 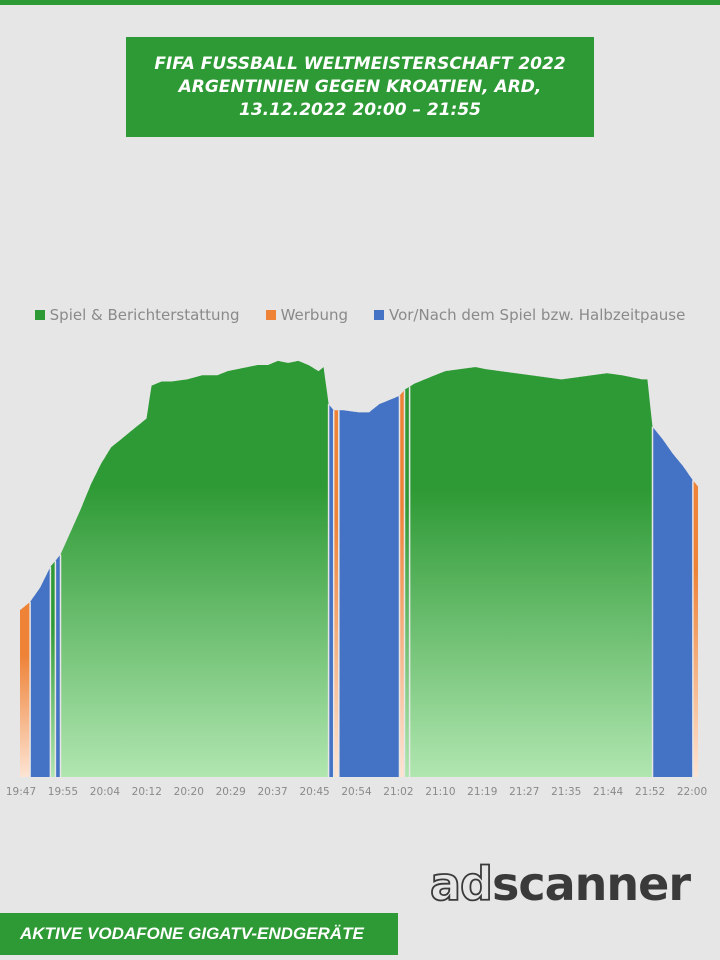 What do you see at coordinates (21, 792) in the screenshot?
I see `x-tick-label-0: 19:47` at bounding box center [21, 792].